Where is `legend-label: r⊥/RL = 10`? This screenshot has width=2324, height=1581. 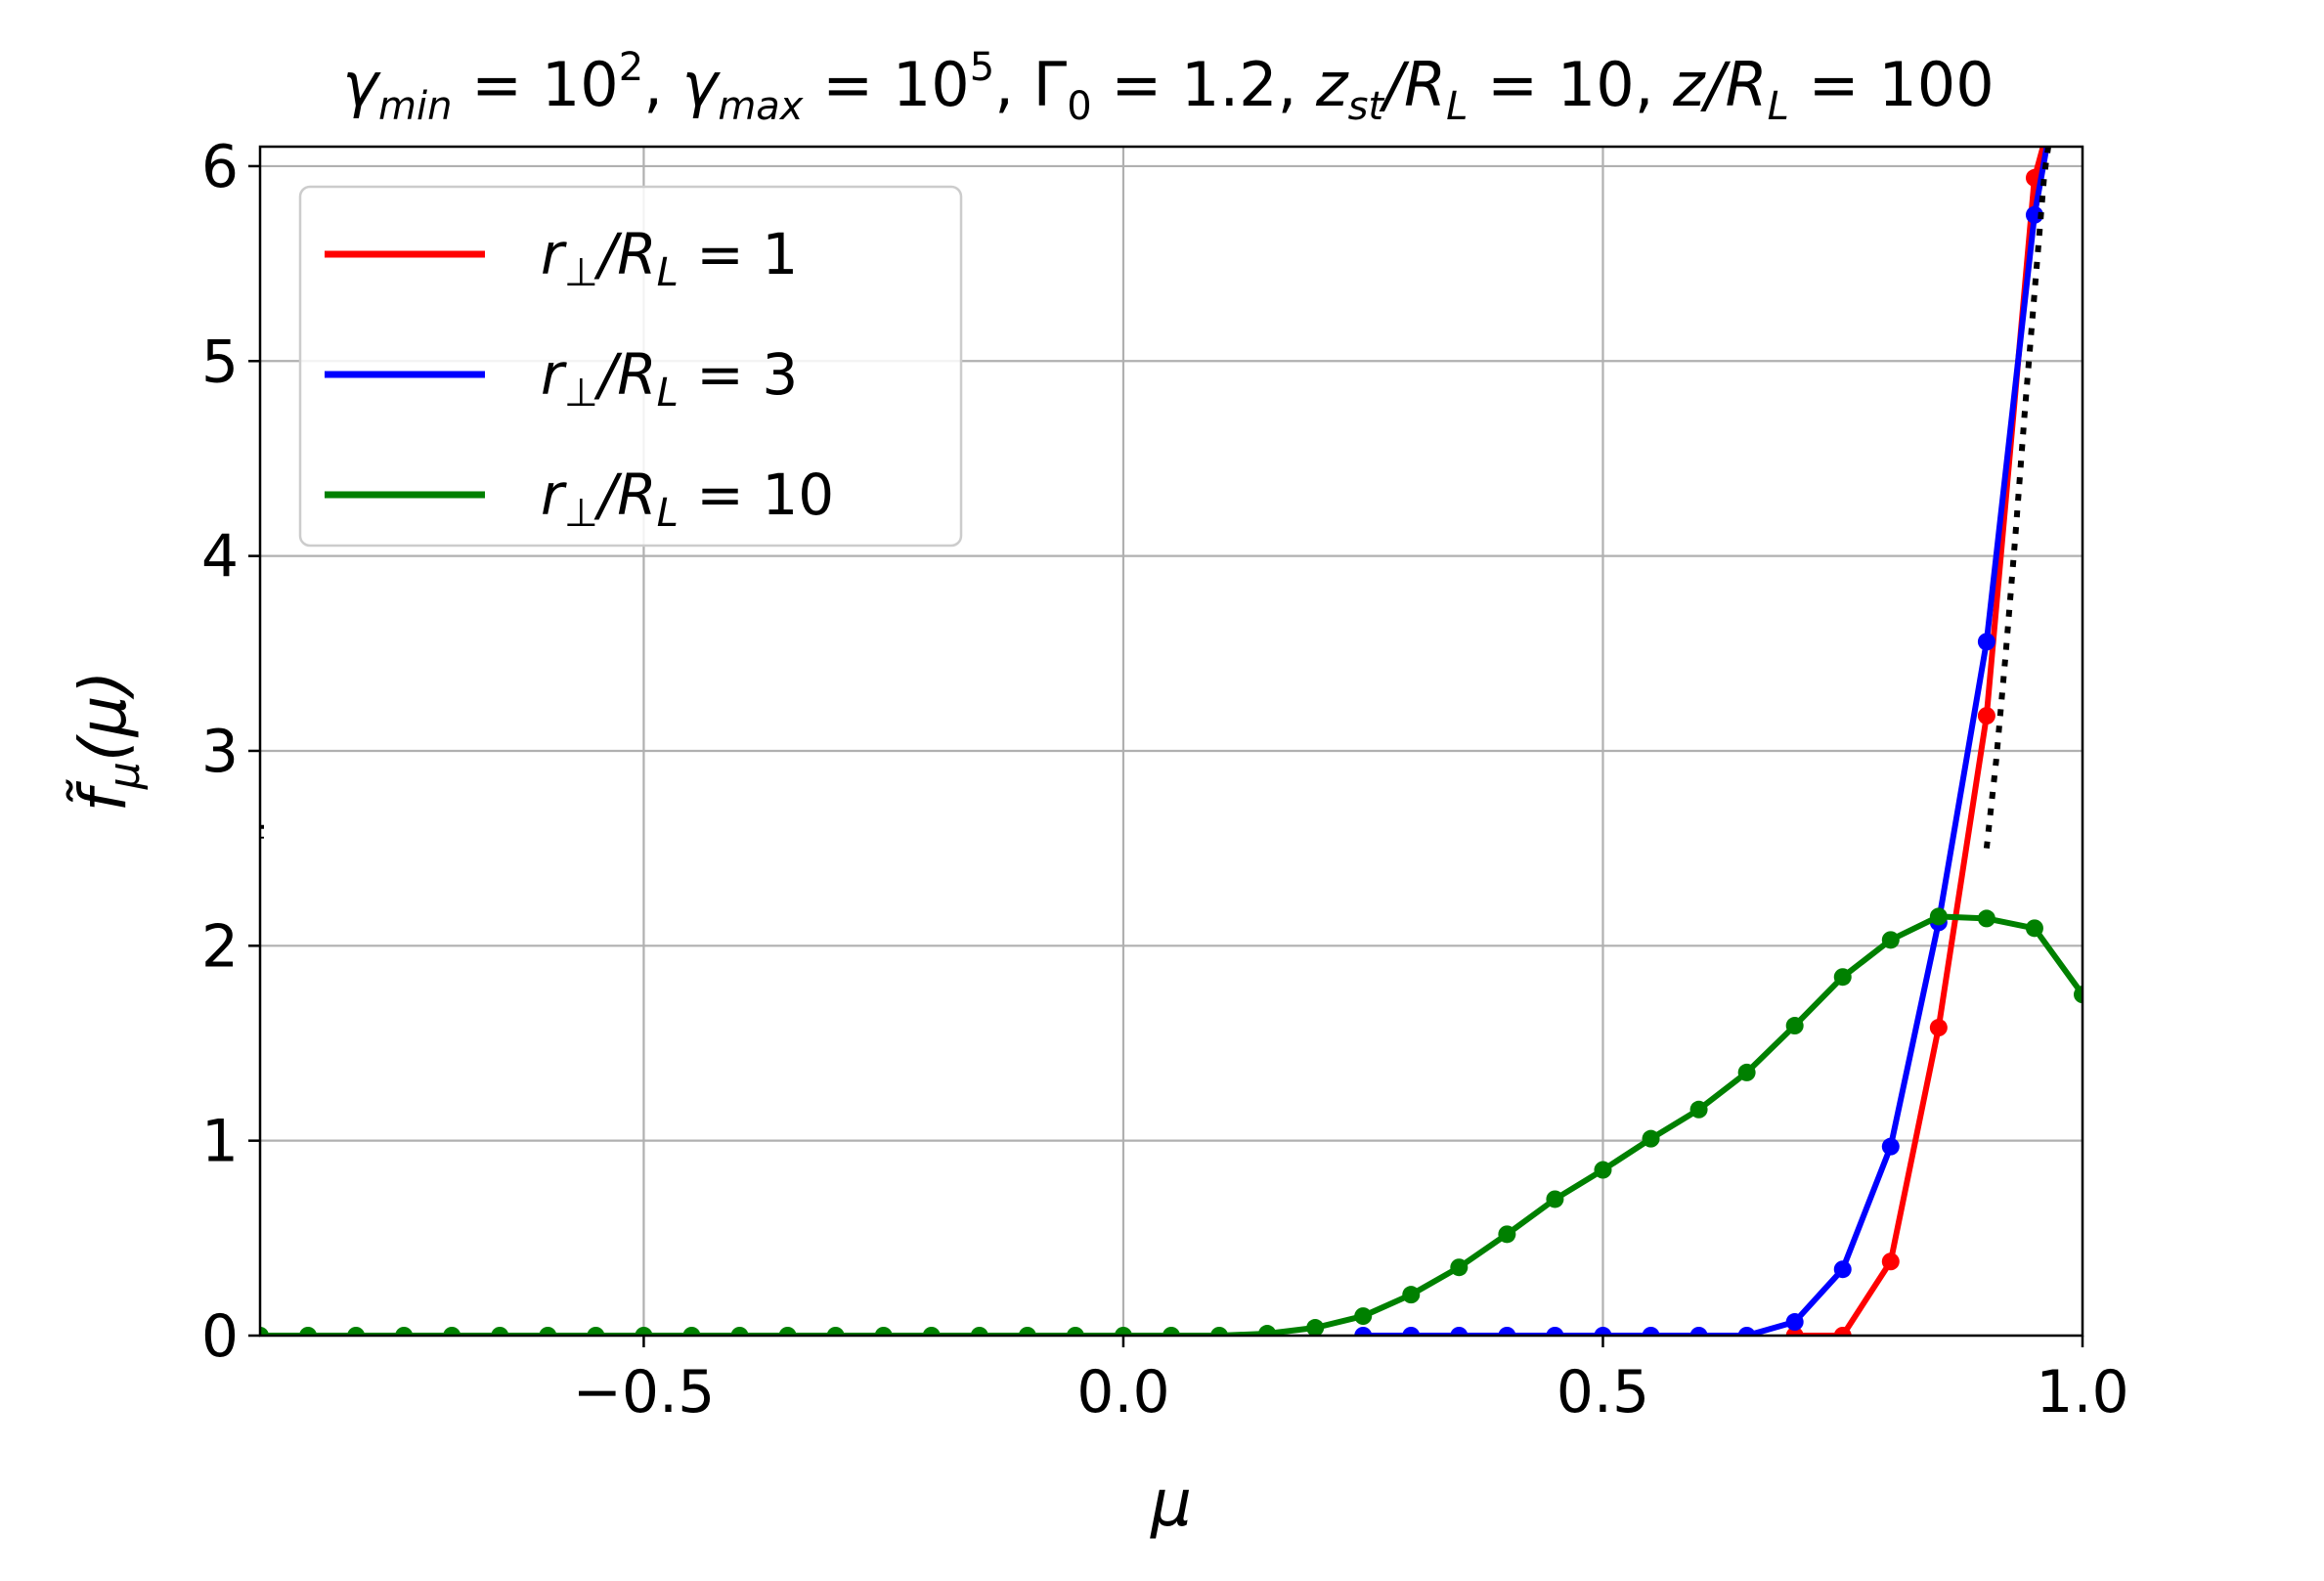
legend-label: r⊥/RL = 10 is located at coordinates (687, 498).